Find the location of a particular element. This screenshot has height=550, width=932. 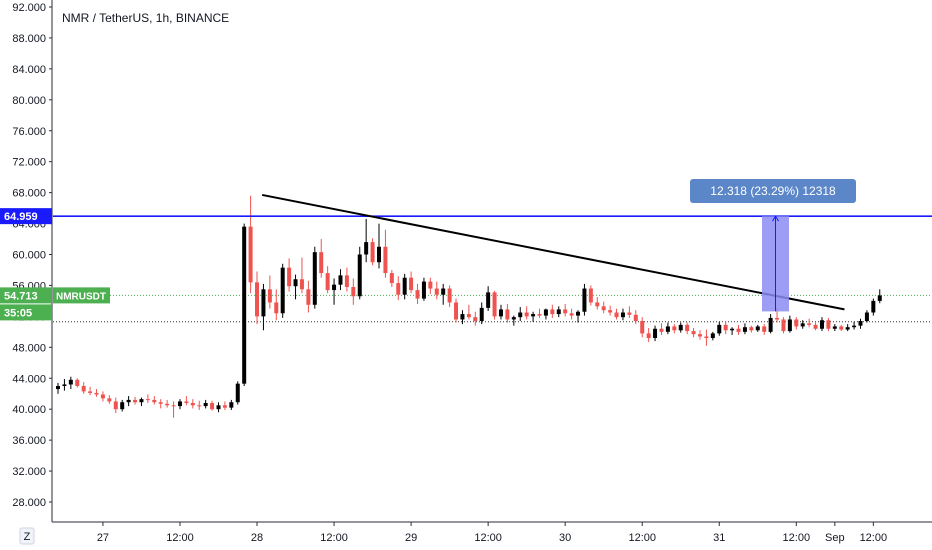

trendline is located at coordinates (553, 252).